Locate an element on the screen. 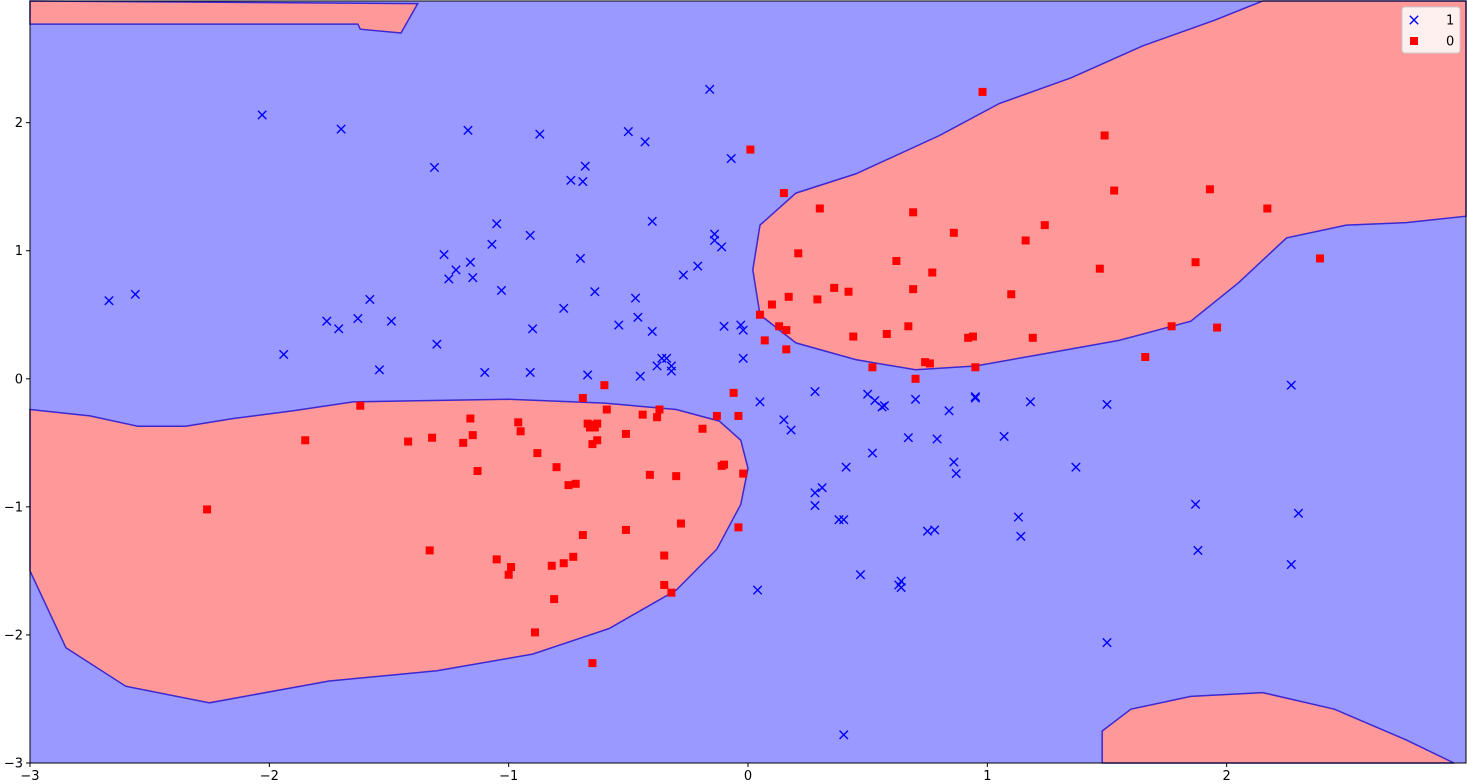  x-tick-label: 0 is located at coordinates (748, 776).